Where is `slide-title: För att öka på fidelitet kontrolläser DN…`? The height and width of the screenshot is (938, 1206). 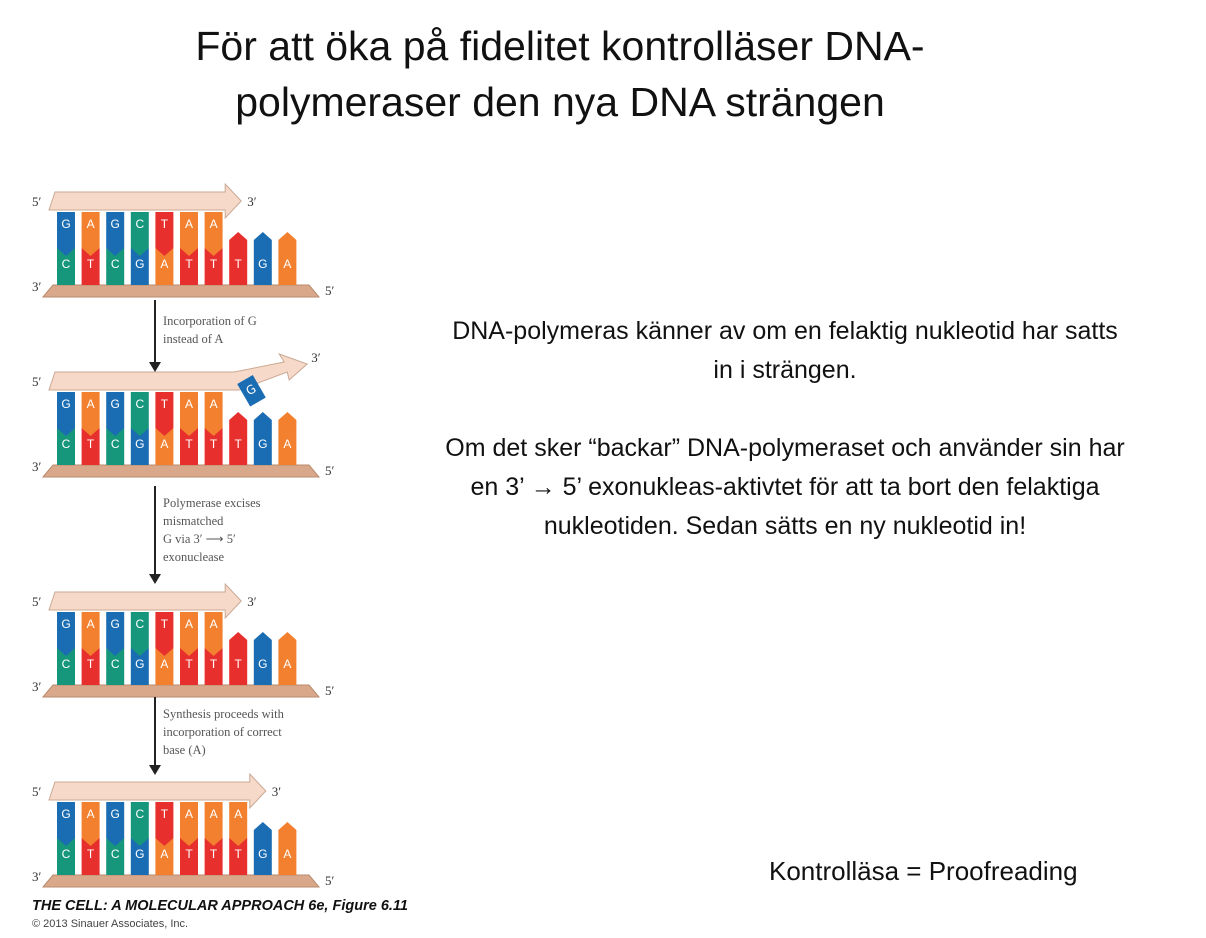
slide-title: För att öka på fidelitet kontrolläser DN… is located at coordinates (560, 74).